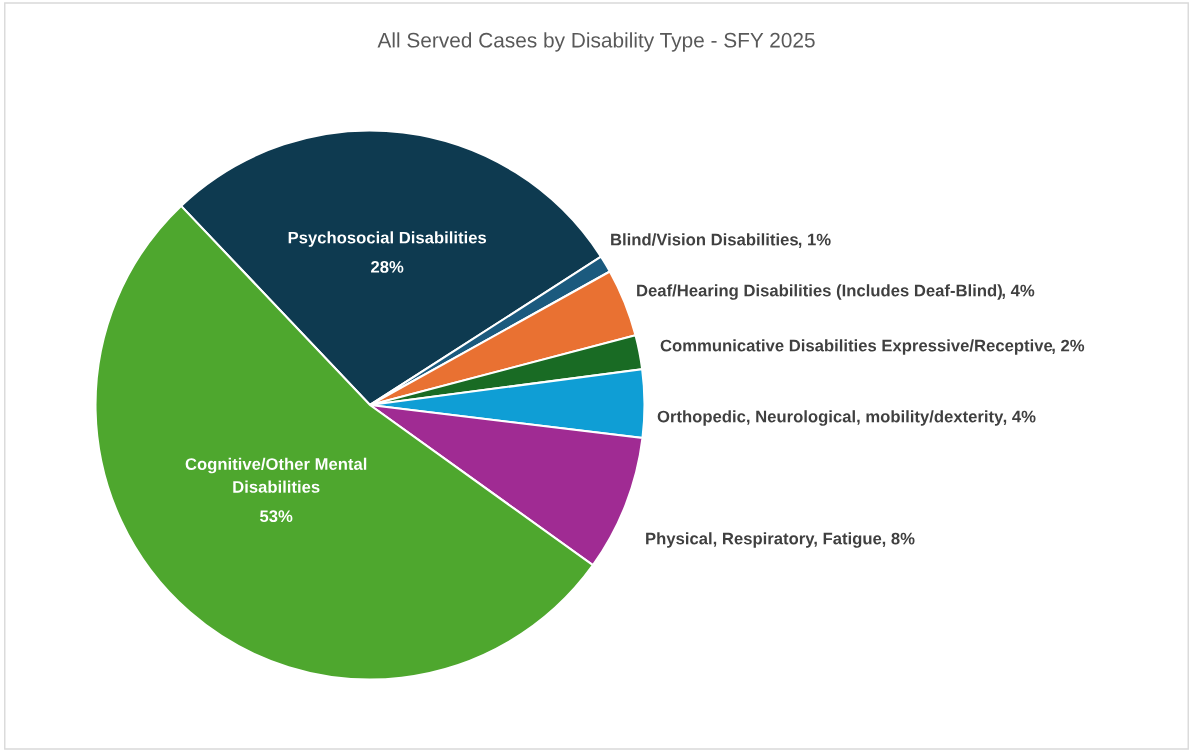 The height and width of the screenshot is (752, 1193). Describe the element at coordinates (819, 292) in the screenshot. I see `slice-label: Deaf/Hearing Disabilities (Includes Deaf-Blind)` at that location.